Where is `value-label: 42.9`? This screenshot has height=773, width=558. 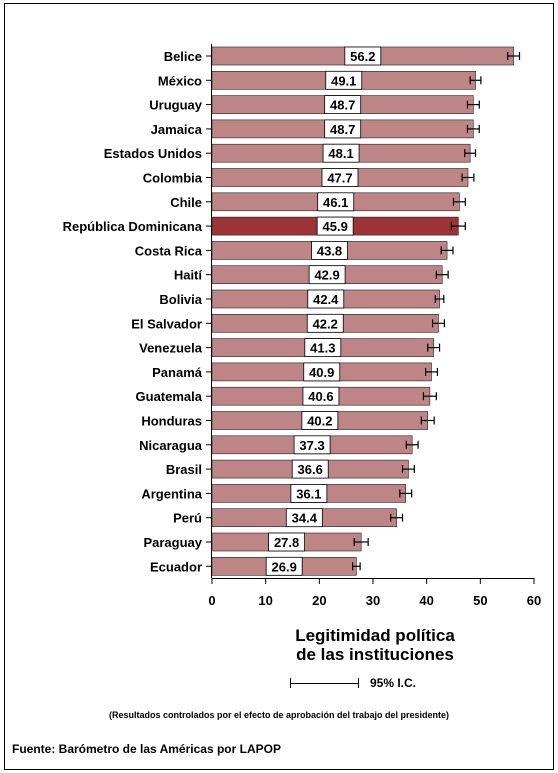 value-label: 42.9 is located at coordinates (326, 275).